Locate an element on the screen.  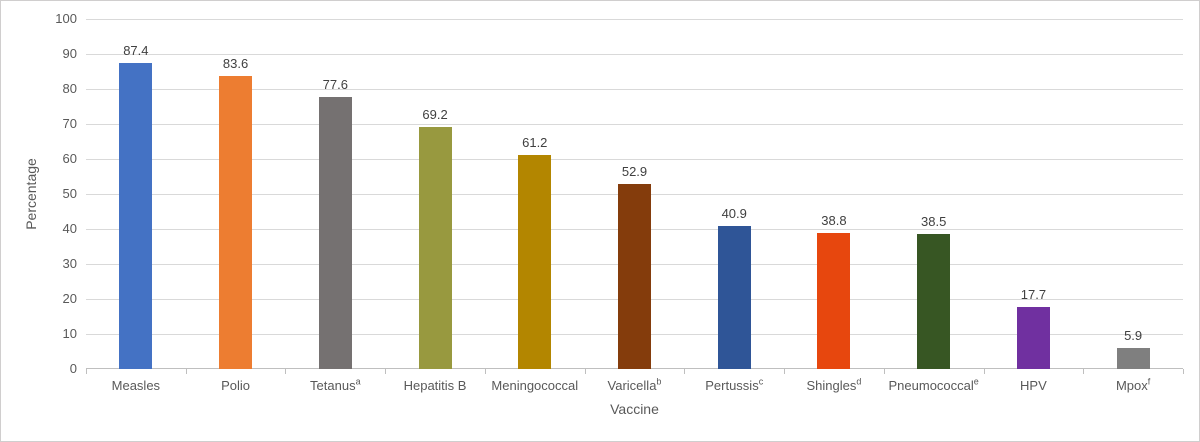
bar-value-label: 5.9 is located at coordinates (1133, 336).